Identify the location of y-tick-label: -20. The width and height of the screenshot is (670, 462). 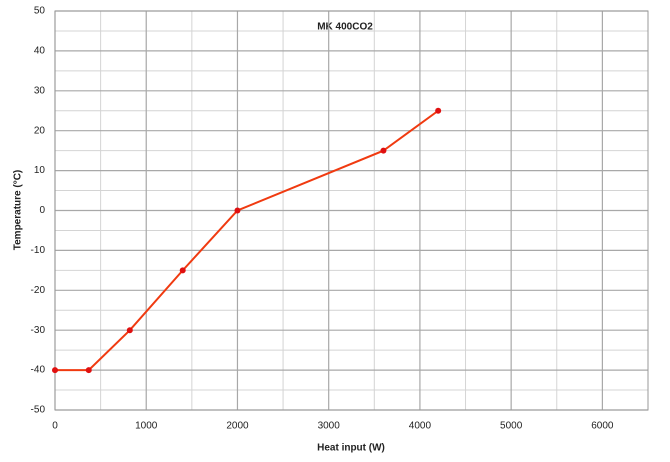
(38, 290).